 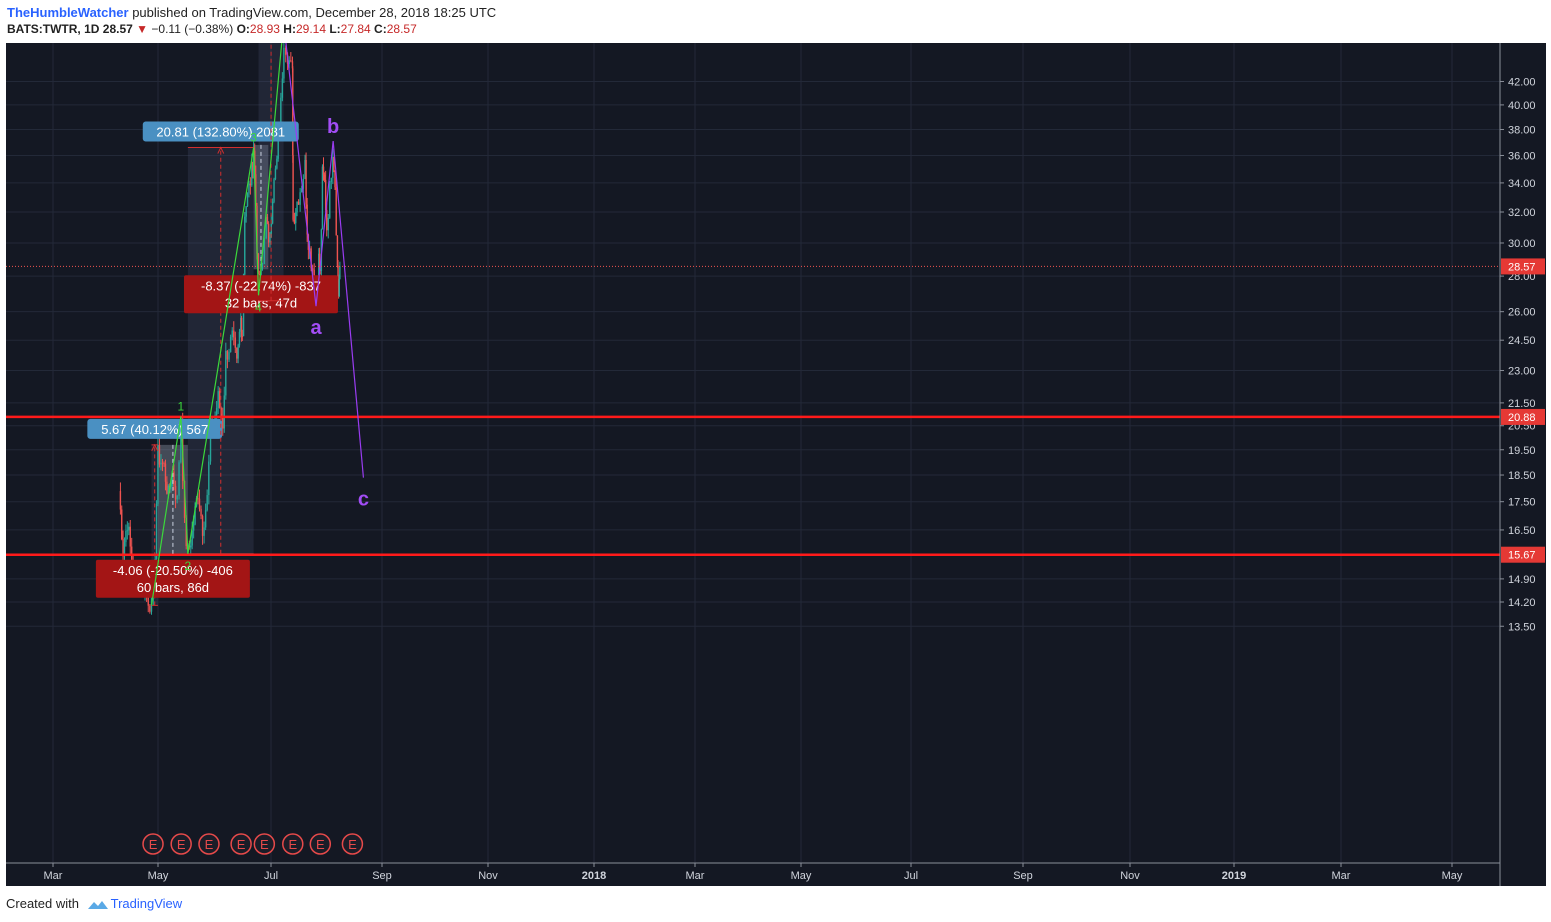 I want to click on measure-label: -4.06 (-20.50%) -406, so click(x=173, y=570).